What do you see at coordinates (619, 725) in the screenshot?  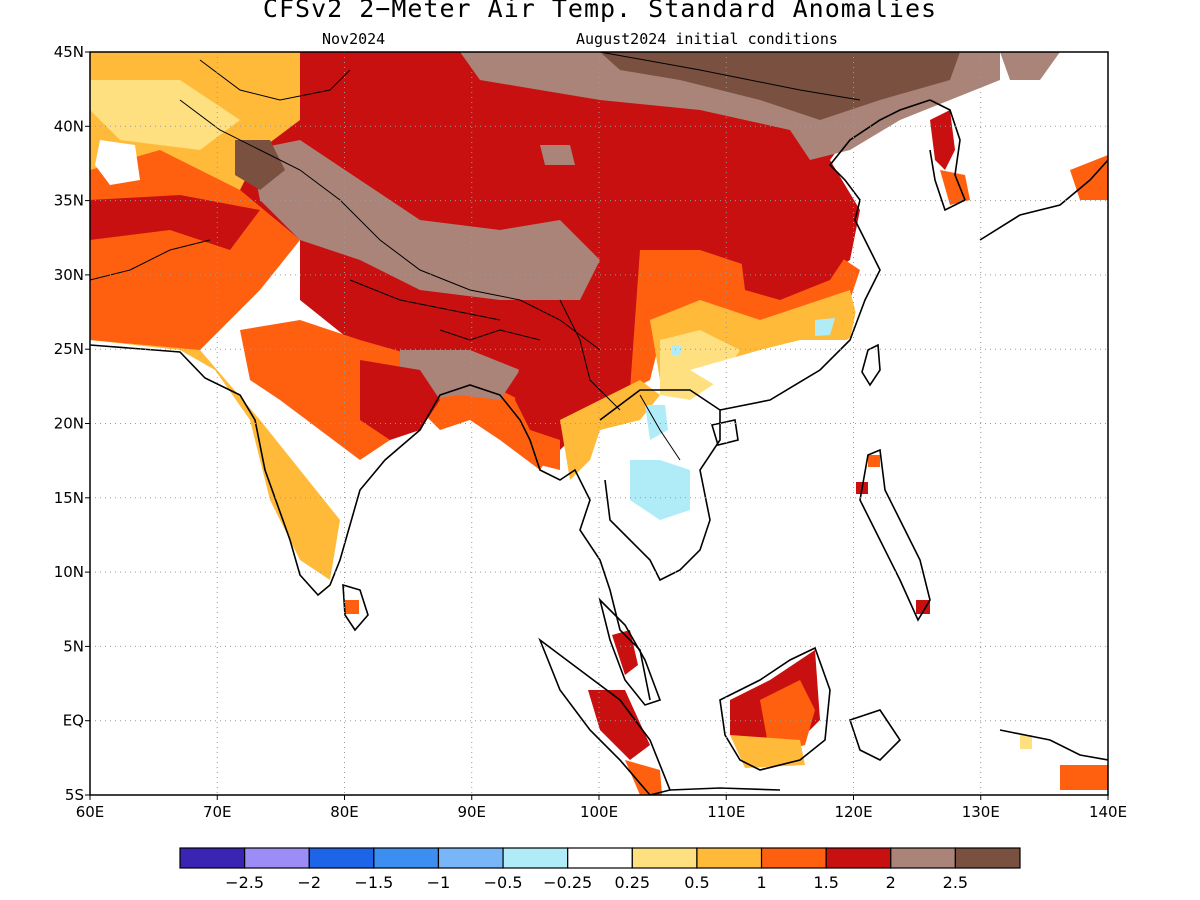 I see `region-dark-red-sumatra` at bounding box center [619, 725].